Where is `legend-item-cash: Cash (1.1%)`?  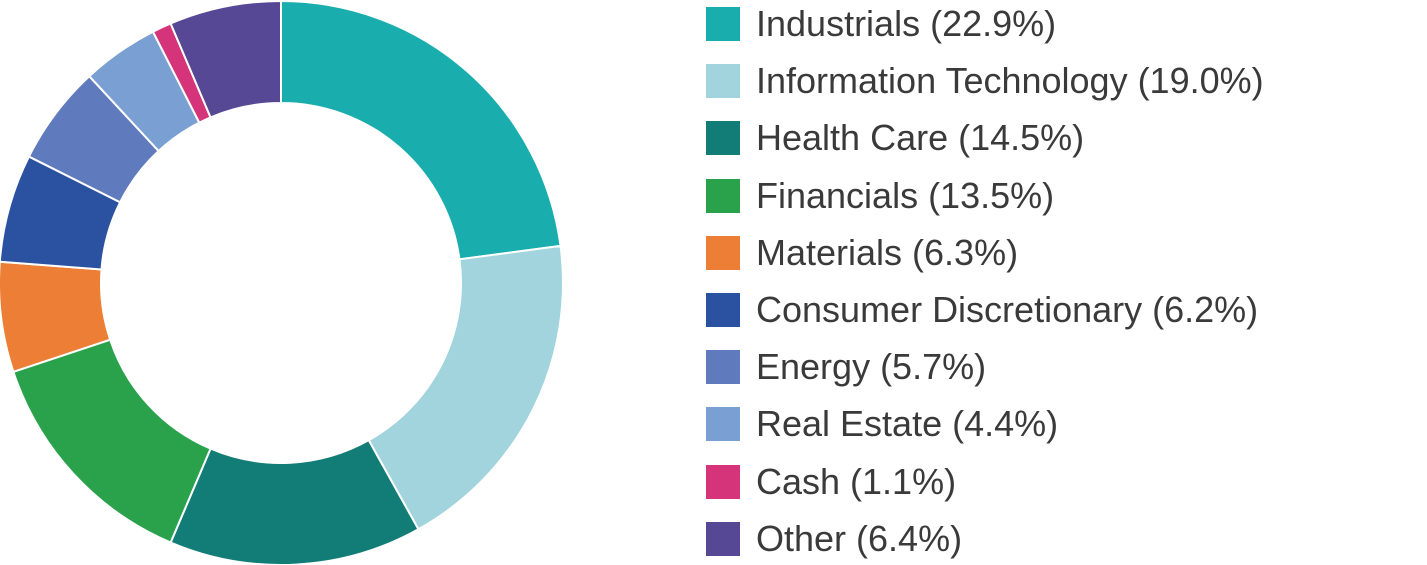
legend-item-cash: Cash (1.1%) is located at coordinates (831, 481).